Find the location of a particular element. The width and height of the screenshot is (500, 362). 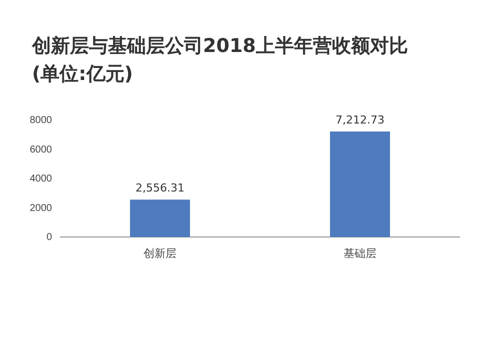

y-tick-label: 6000 is located at coordinates (41, 150).